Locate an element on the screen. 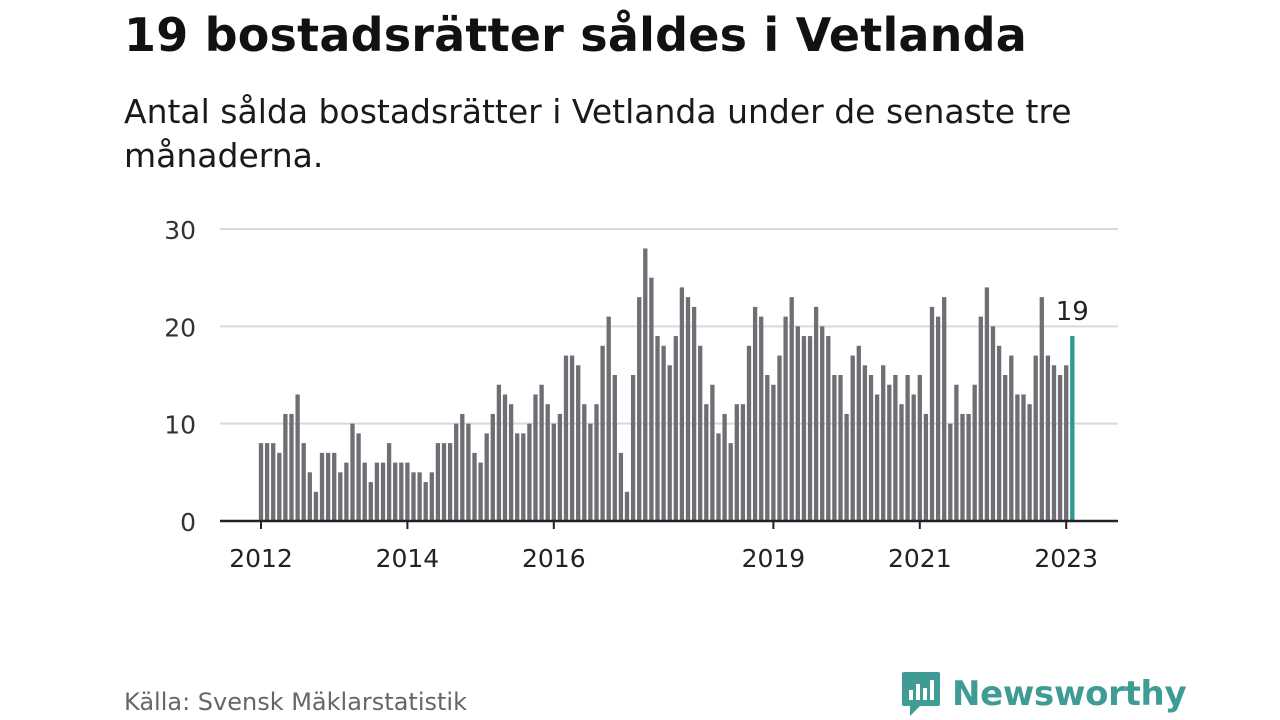  x-tick-label: 2016 is located at coordinates (554, 558).